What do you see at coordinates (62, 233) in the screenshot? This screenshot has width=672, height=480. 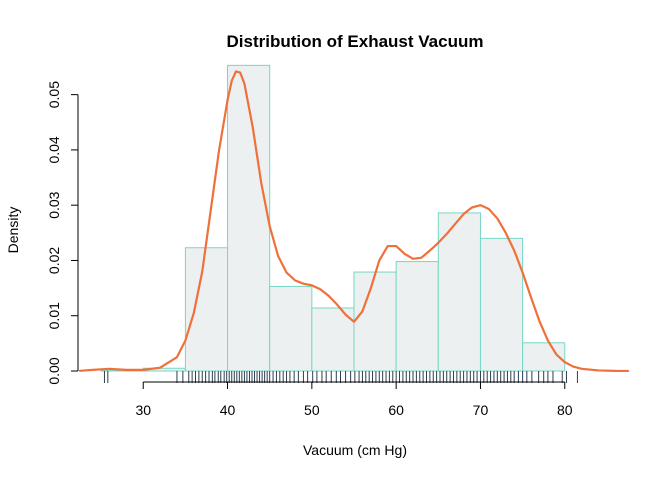 I see `y-axis: 0.00 0.01 0.02 0.03 0.04 0.05` at bounding box center [62, 233].